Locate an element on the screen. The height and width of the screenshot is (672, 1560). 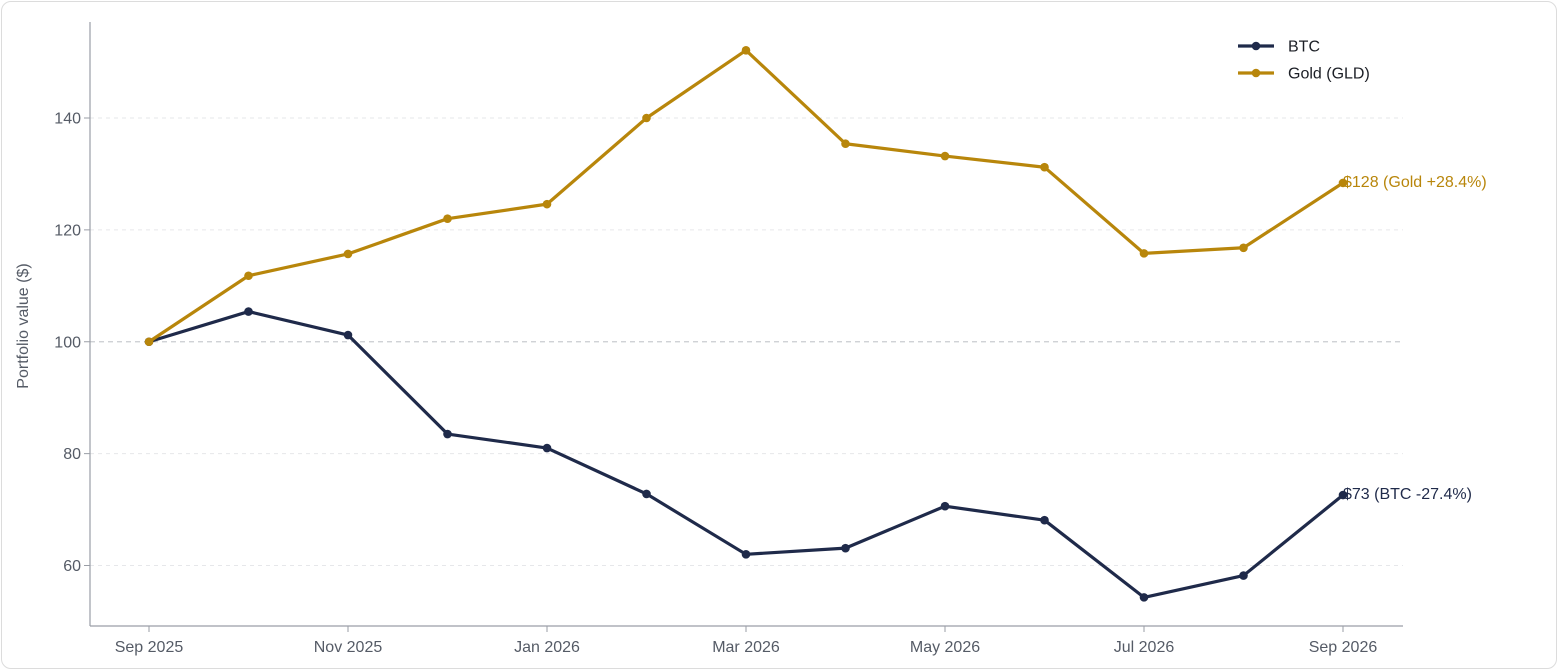
y-tick-label: 120 is located at coordinates (67, 230).